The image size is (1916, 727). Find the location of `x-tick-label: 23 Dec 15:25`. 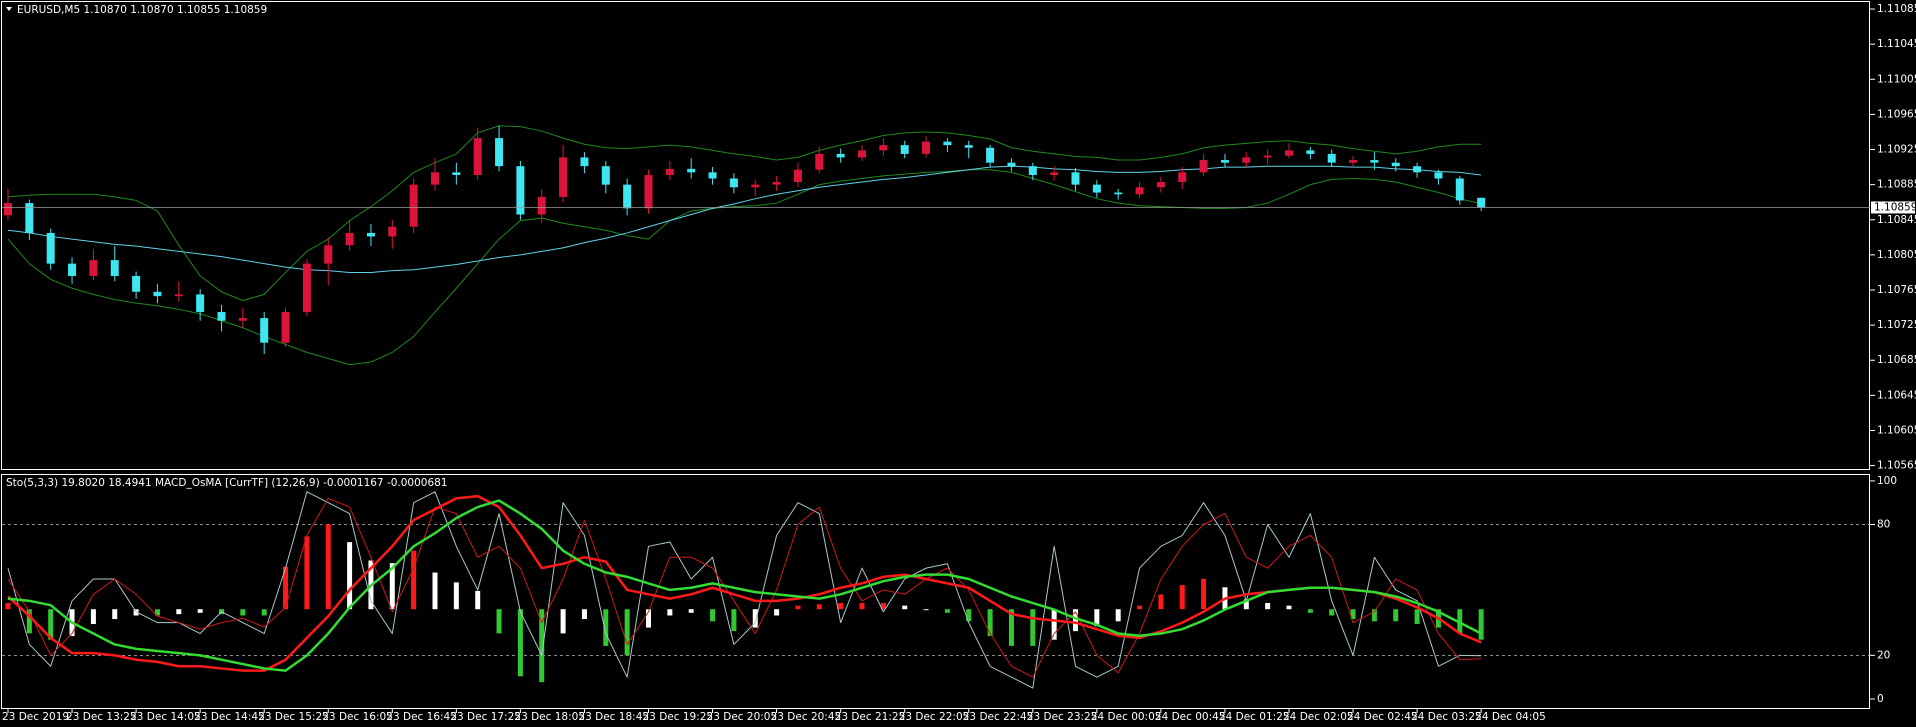

x-tick-label: 23 Dec 15:25 is located at coordinates (293, 717).